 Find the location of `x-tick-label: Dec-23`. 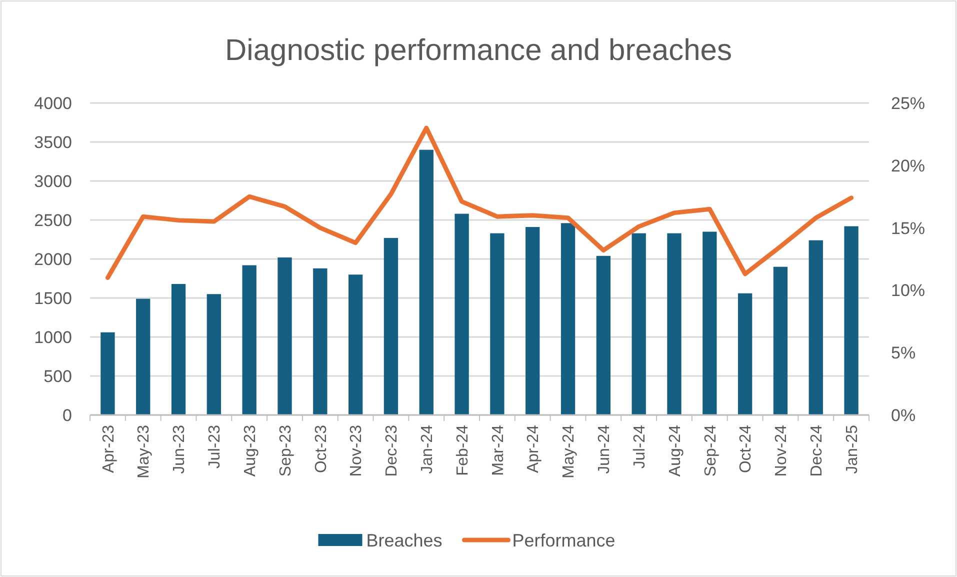

x-tick-label: Dec-23 is located at coordinates (392, 450).